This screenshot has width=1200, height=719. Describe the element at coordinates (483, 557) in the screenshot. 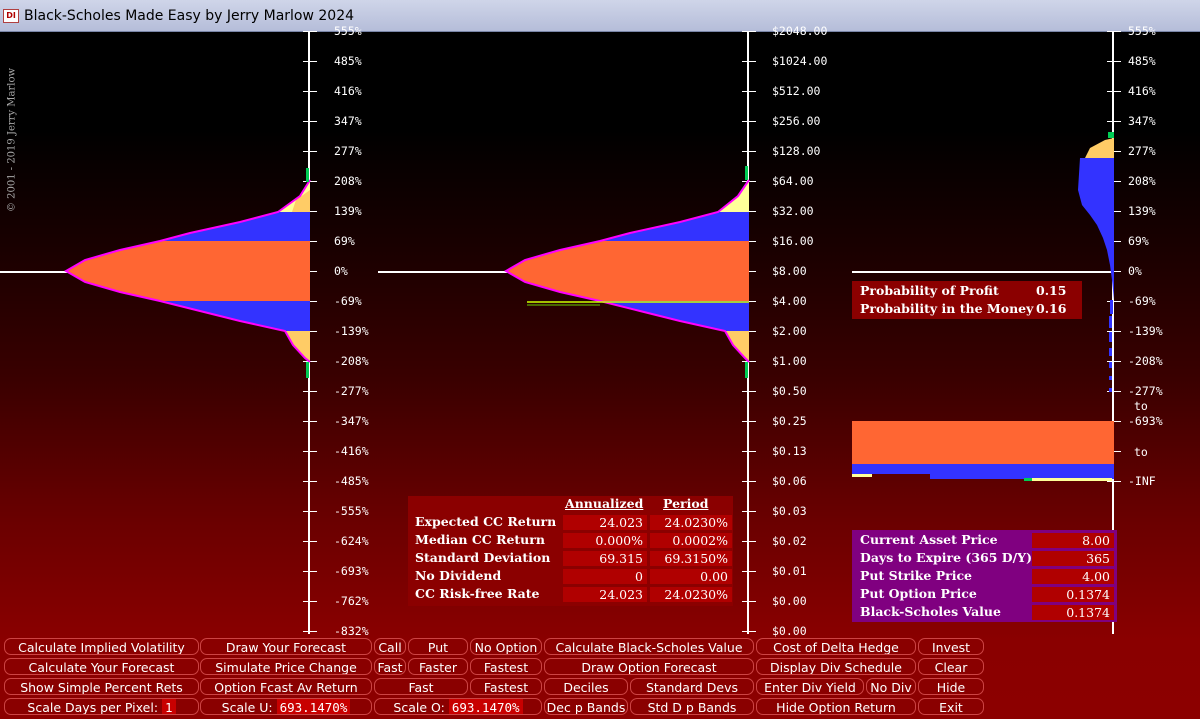

I see `stats-row-label: Standard Deviation` at that location.